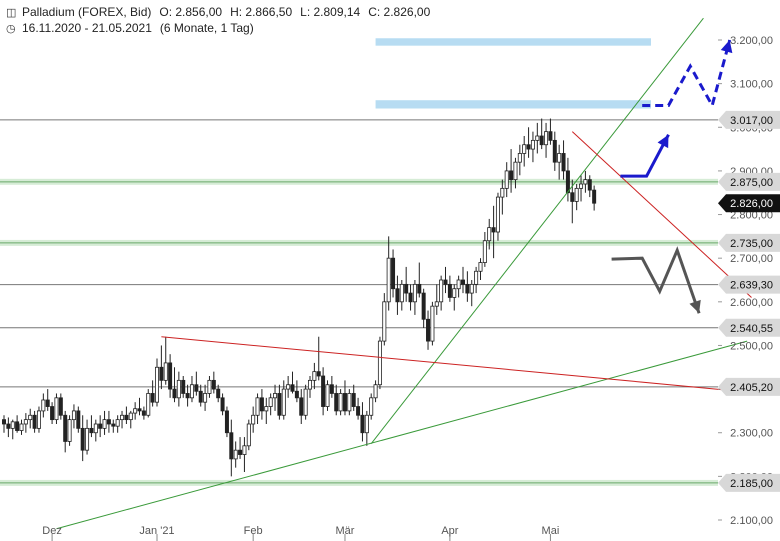  I want to click on level-tag-label: 2.185,00, so click(751, 484).